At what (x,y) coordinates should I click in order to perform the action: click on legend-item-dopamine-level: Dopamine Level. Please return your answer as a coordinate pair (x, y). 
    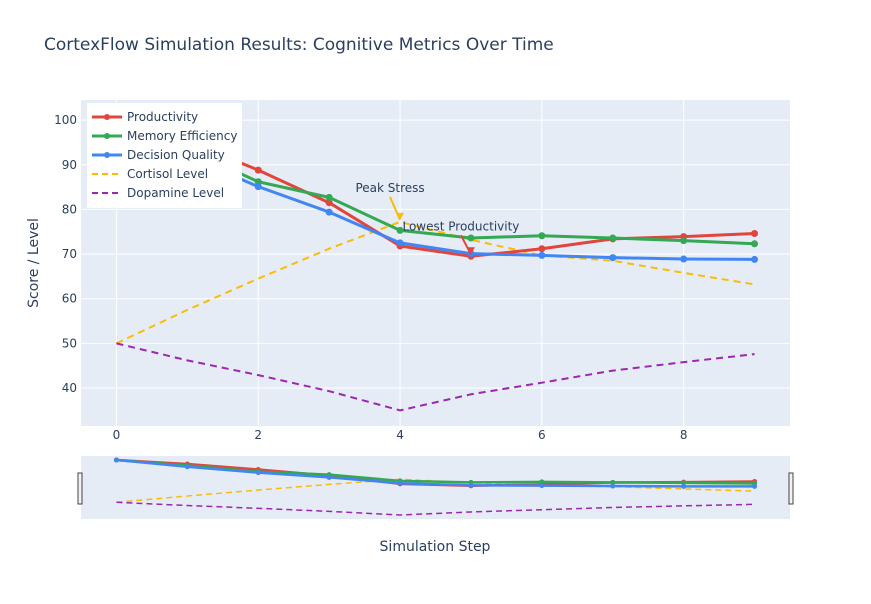
    Looking at the image, I should click on (158, 193).